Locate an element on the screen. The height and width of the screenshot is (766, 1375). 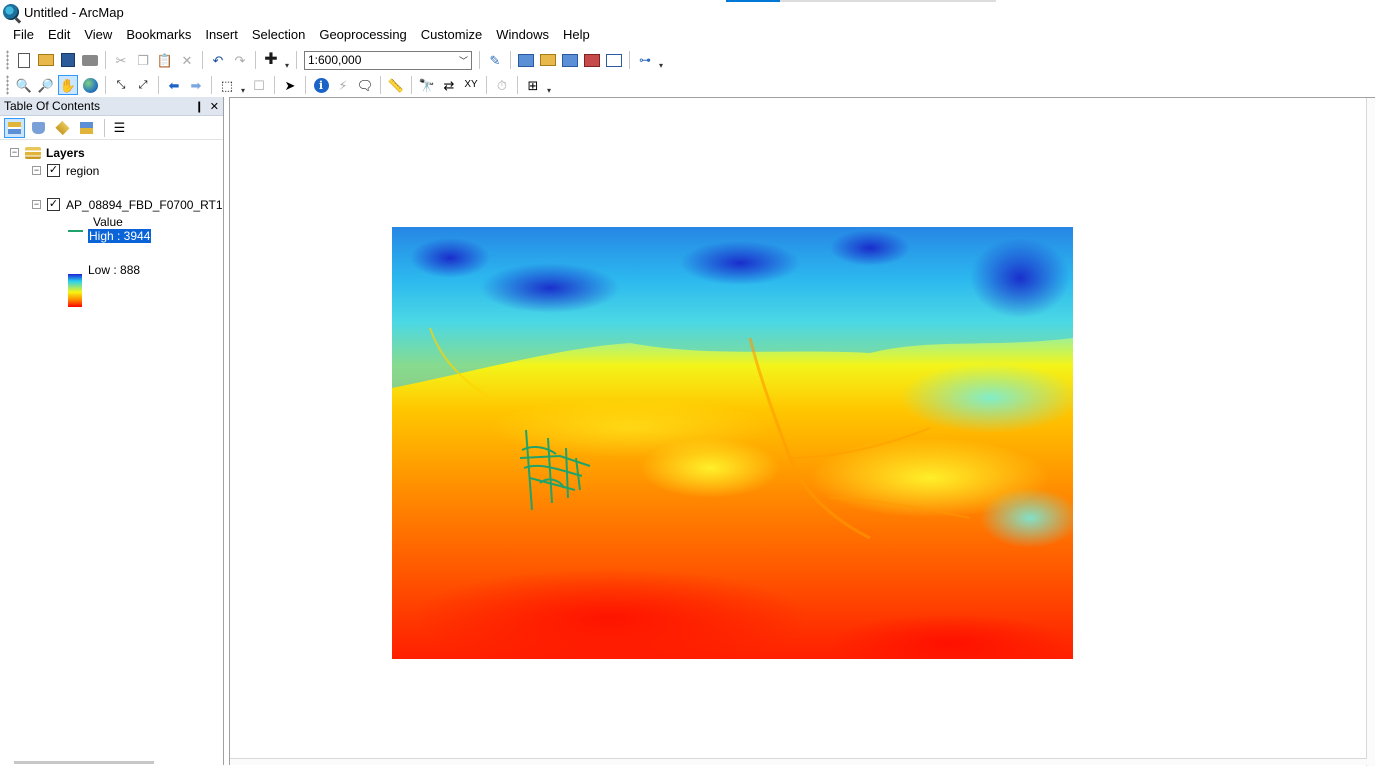
fixed-zoom-out-button: ⤢ is located at coordinates (143, 85).